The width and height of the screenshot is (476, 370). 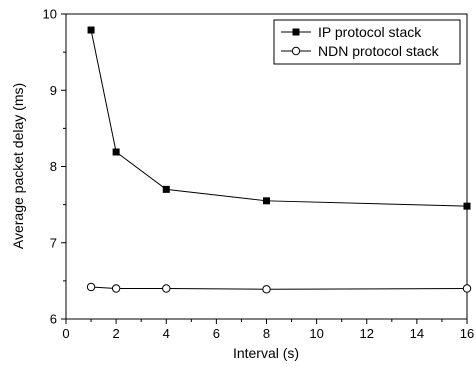 What do you see at coordinates (166, 333) in the screenshot?
I see `x-tick-label: 4` at bounding box center [166, 333].